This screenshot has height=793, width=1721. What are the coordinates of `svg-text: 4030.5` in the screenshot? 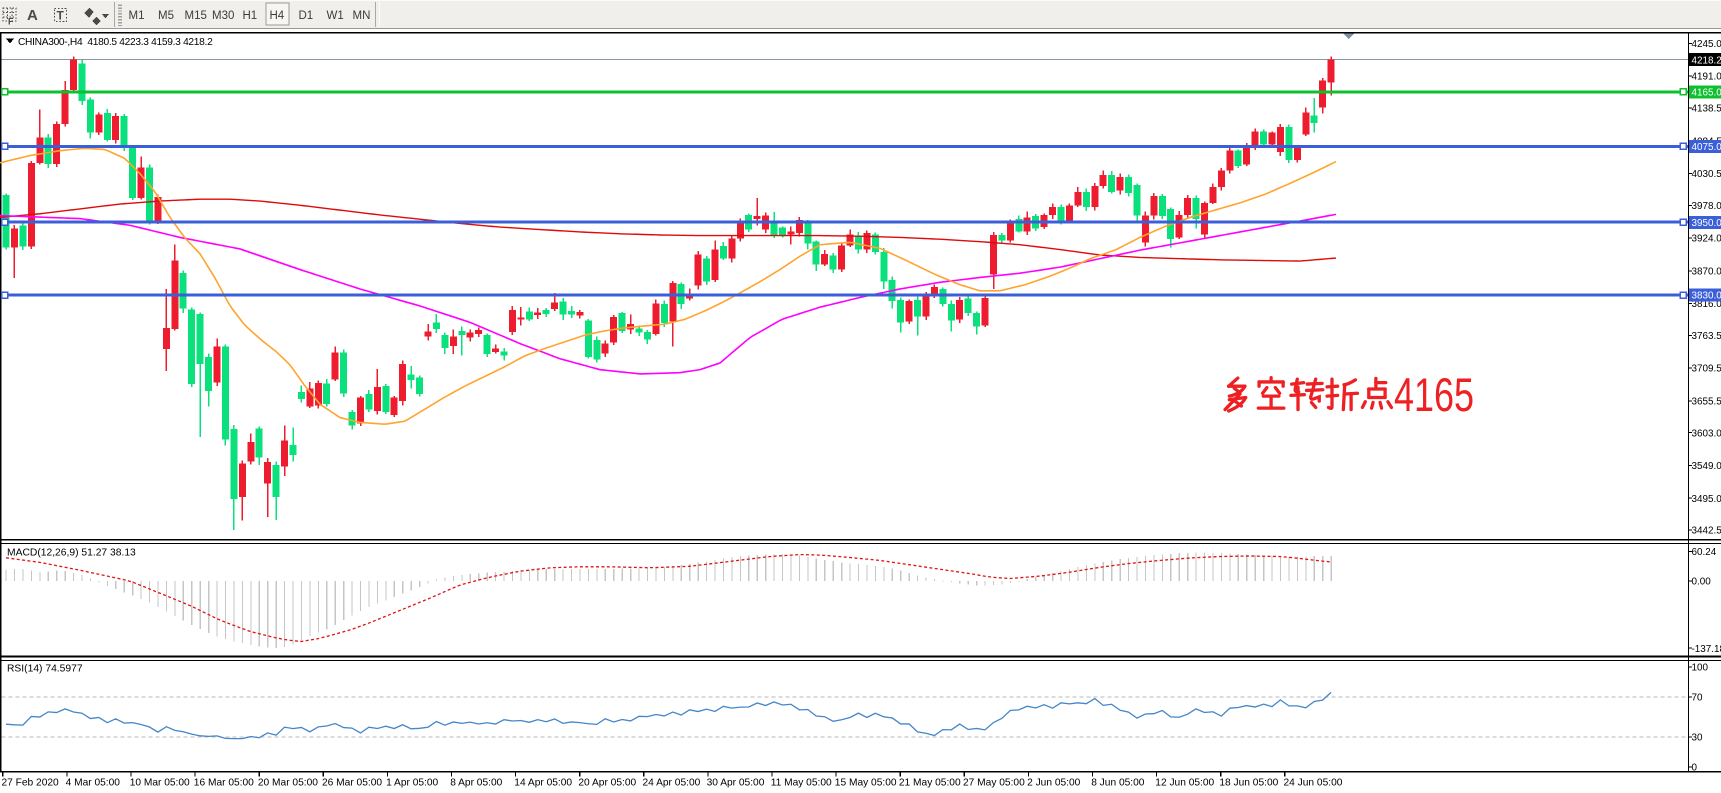 It's located at (1706, 174).